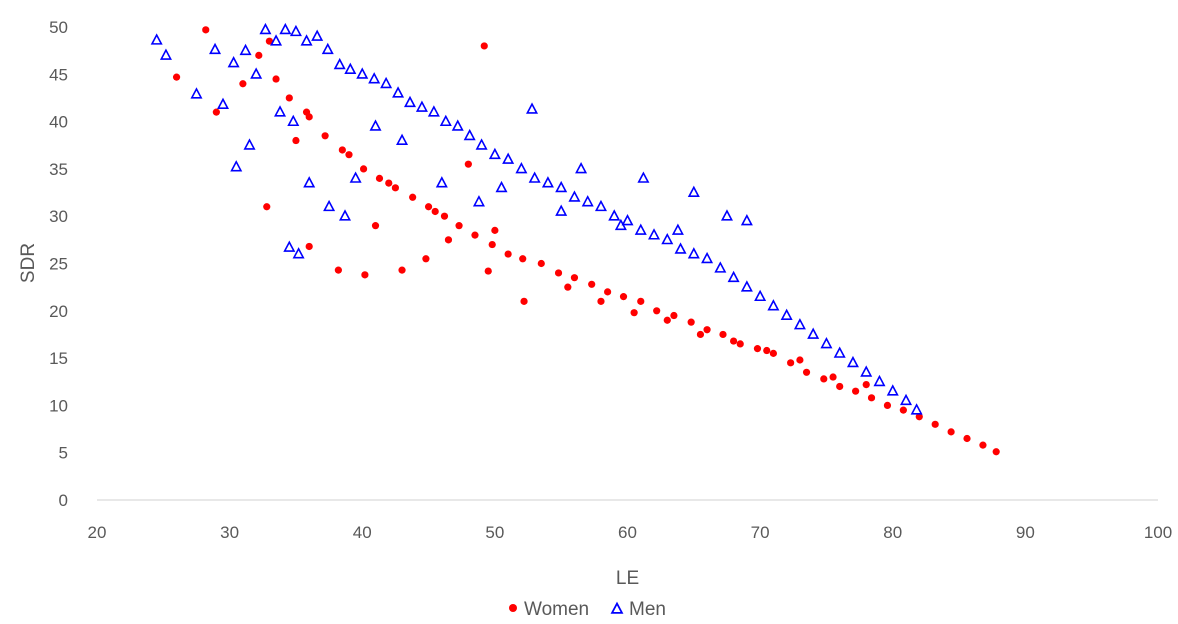 The image size is (1178, 624). What do you see at coordinates (760, 532) in the screenshot?
I see `x-tick-label: 70` at bounding box center [760, 532].